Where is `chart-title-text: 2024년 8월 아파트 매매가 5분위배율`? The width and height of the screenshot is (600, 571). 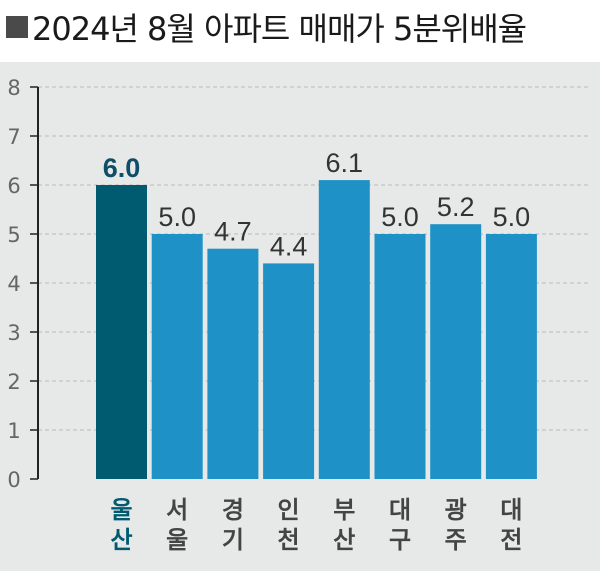
chart-title-text: 2024년 8월 아파트 매매가 5분위배율 is located at coordinates (279, 29).